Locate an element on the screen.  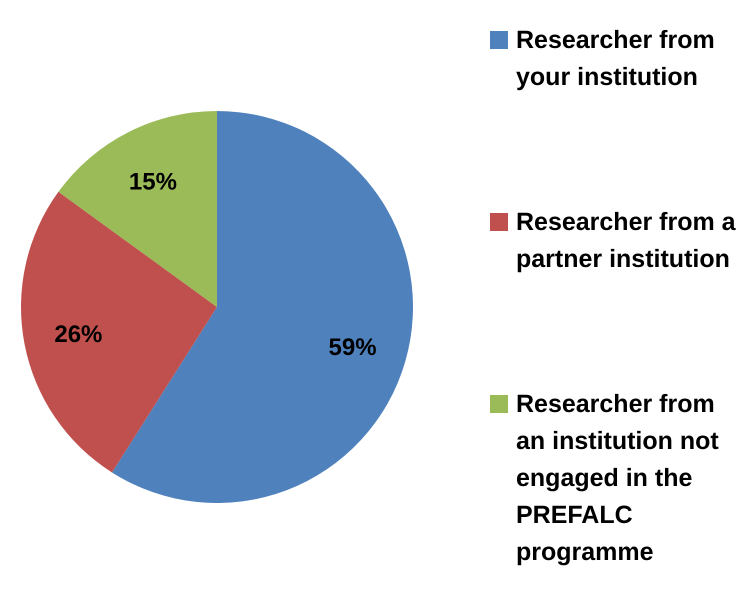
data-label: 15% is located at coordinates (152, 182).